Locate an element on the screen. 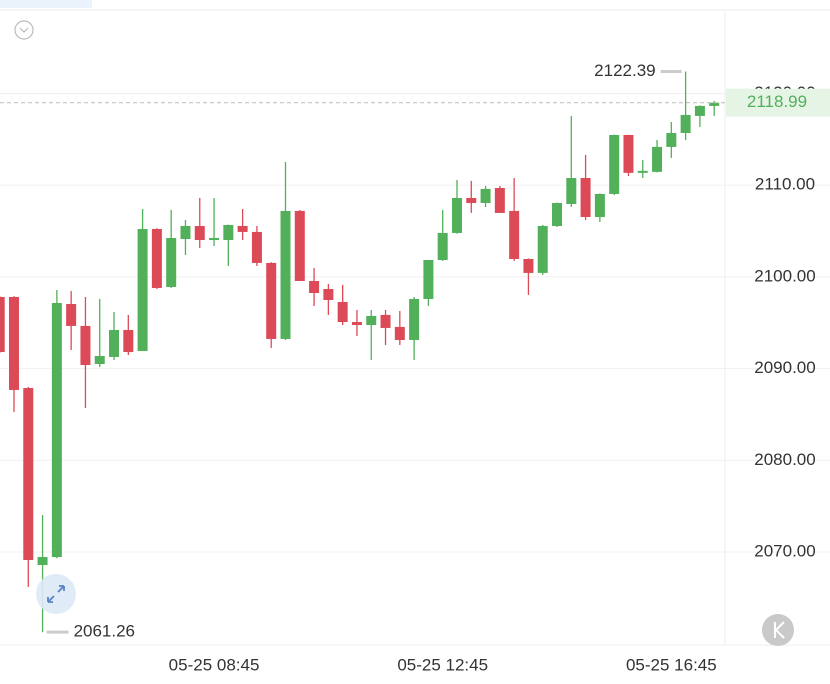 The width and height of the screenshot is (830, 684). y-tick-label: 2070.00 is located at coordinates (784, 550).